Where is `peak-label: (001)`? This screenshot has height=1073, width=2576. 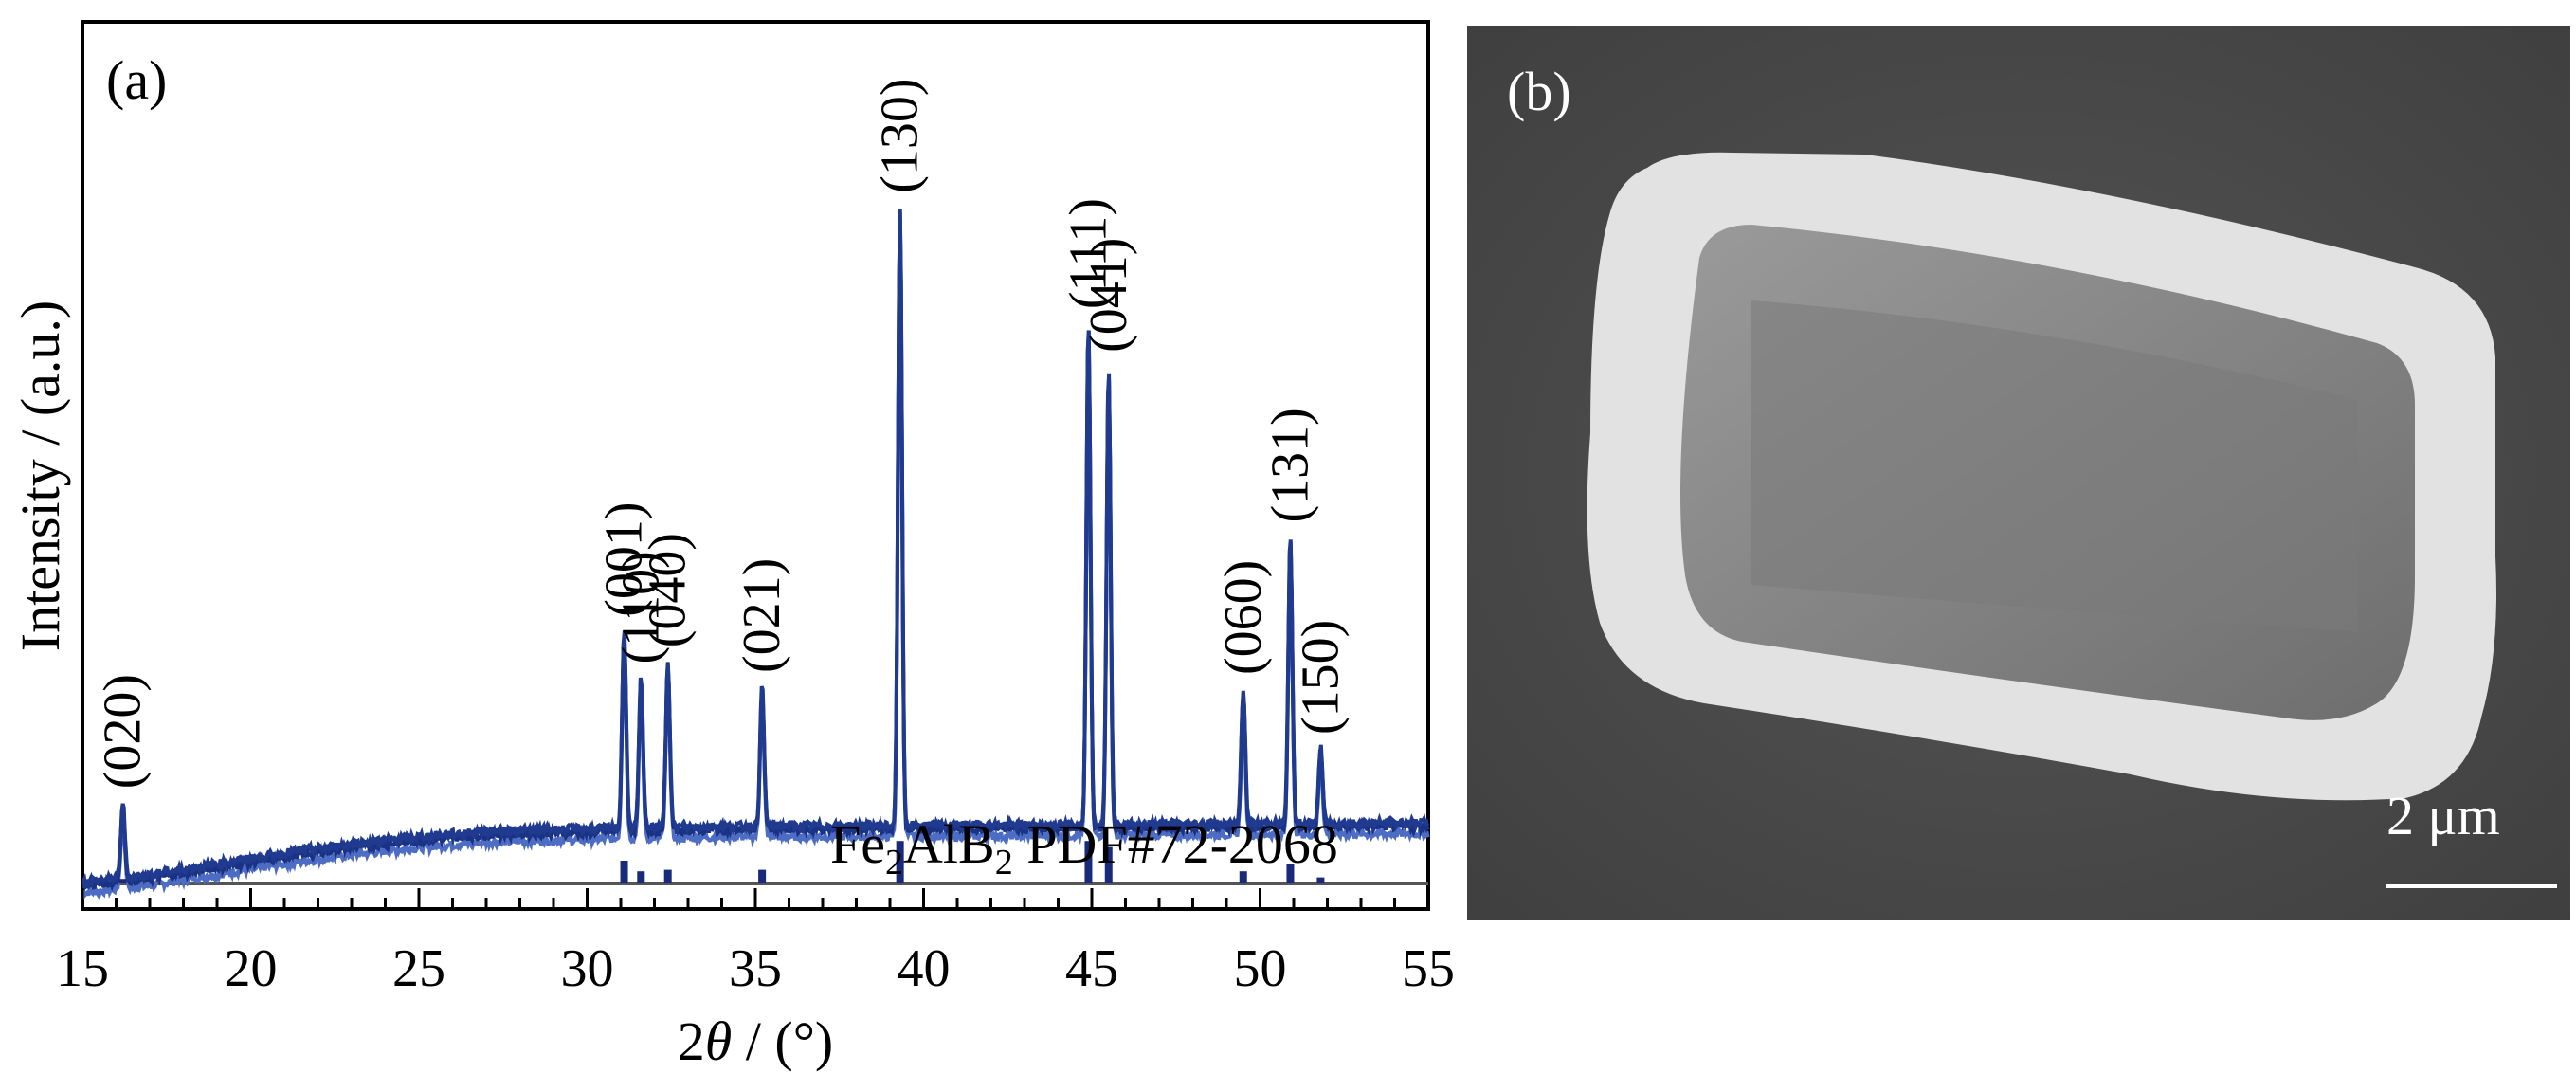
peak-label: (001) is located at coordinates (624, 559).